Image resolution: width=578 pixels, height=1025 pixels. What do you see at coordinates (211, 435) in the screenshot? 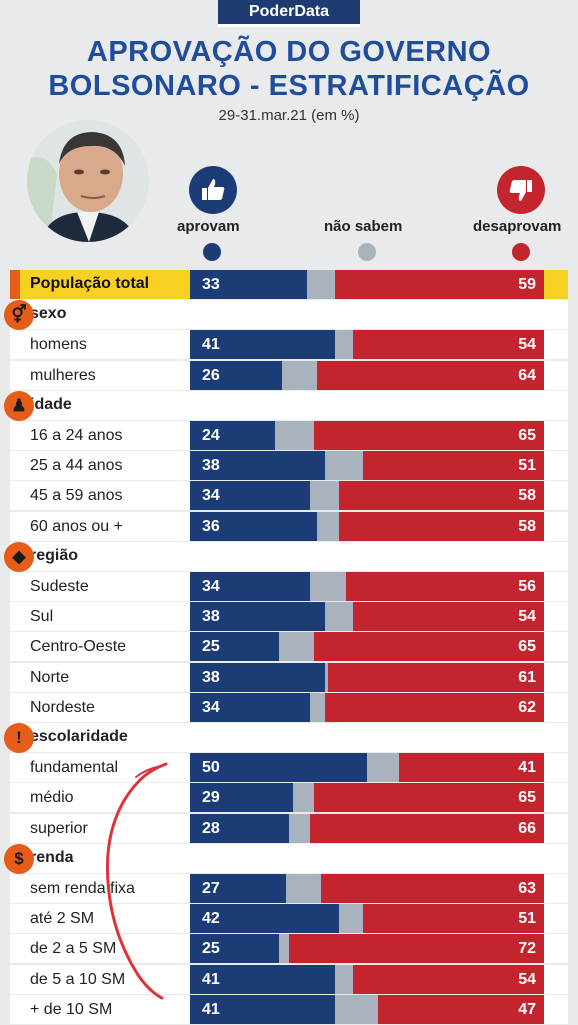
I see `data-label-aprovam: 24` at bounding box center [211, 435].